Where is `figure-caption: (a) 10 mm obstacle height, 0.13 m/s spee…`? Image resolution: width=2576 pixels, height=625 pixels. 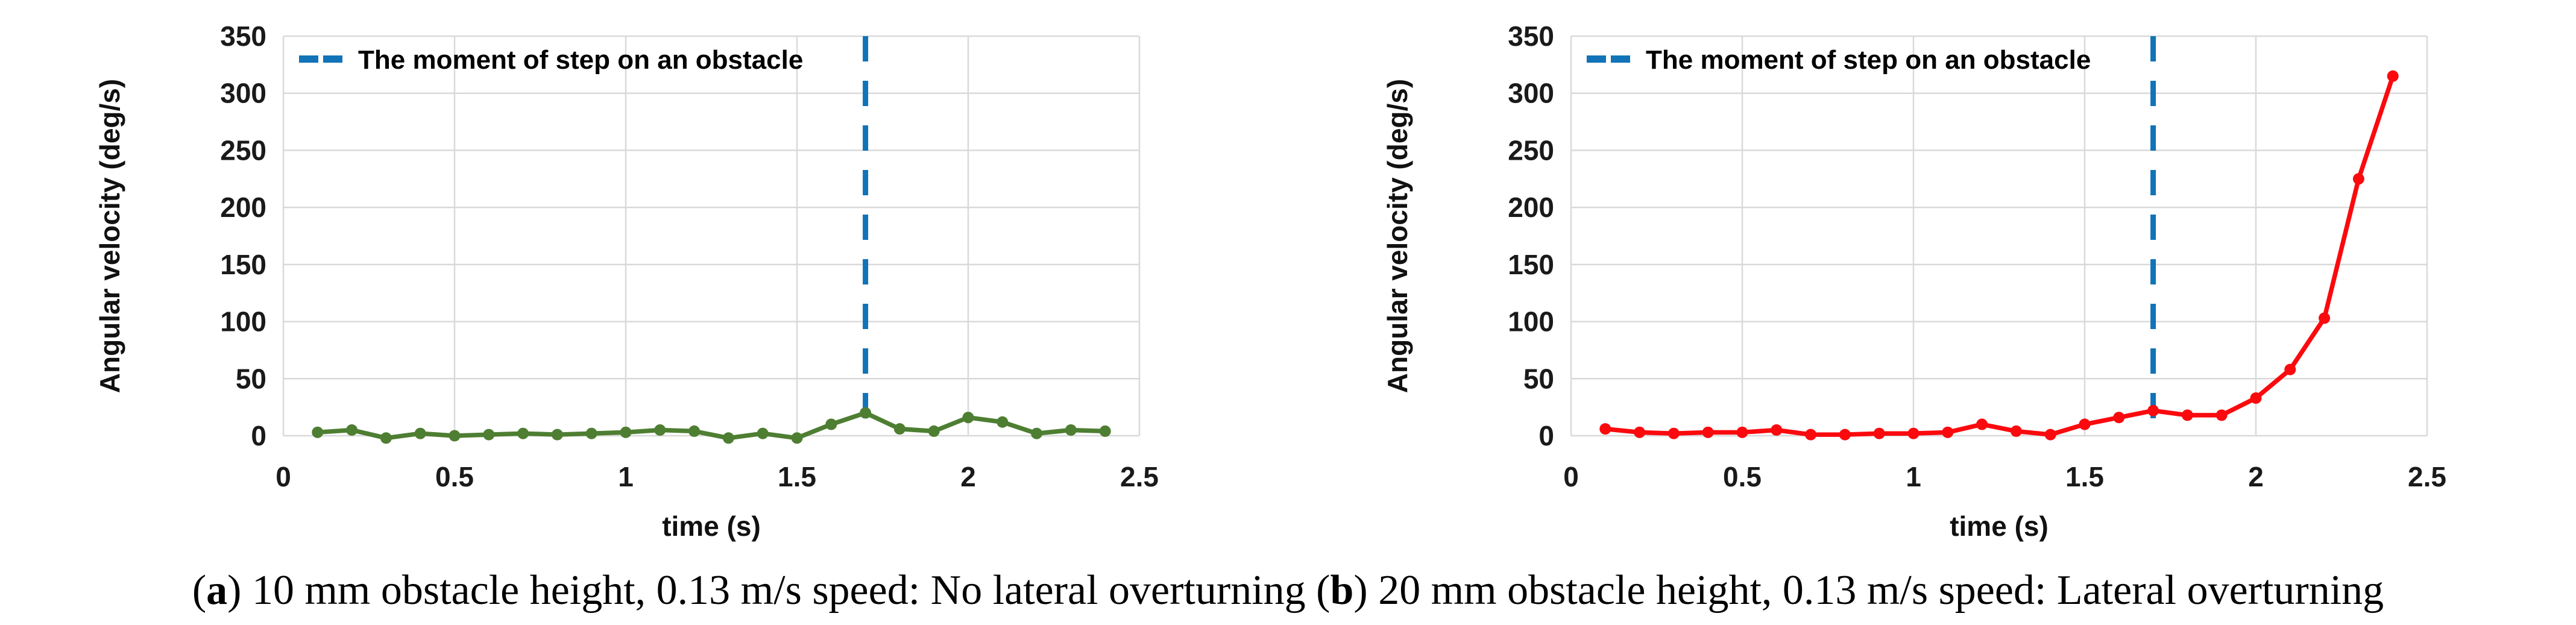 figure-caption: (a) 10 mm obstacle height, 0.13 m/s spee… is located at coordinates (1288, 592).